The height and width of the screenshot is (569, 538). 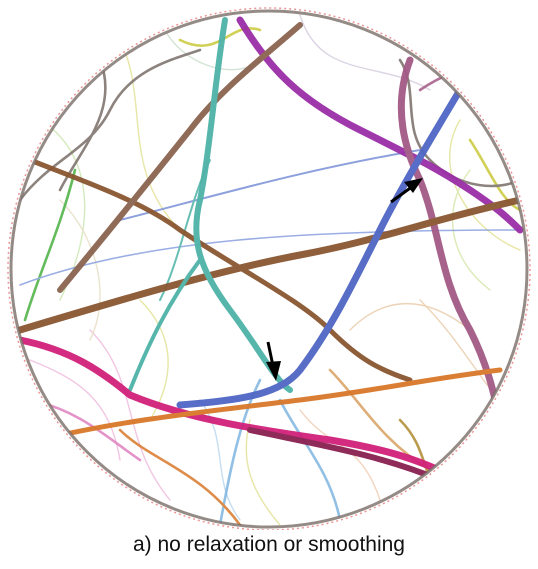 I want to click on arrow-center, so click(x=273, y=361).